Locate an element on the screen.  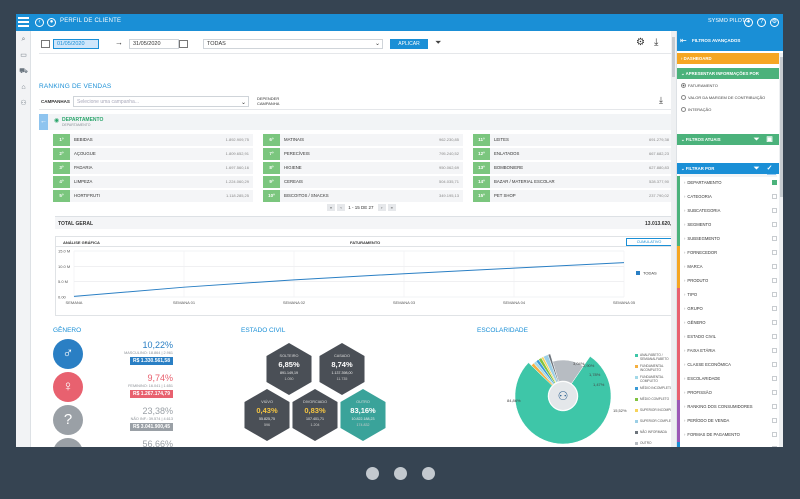
ranking-card: 14º BAZAR / MATERIAL ESCOLAR 528.377,90 is located at coordinates (573, 182).